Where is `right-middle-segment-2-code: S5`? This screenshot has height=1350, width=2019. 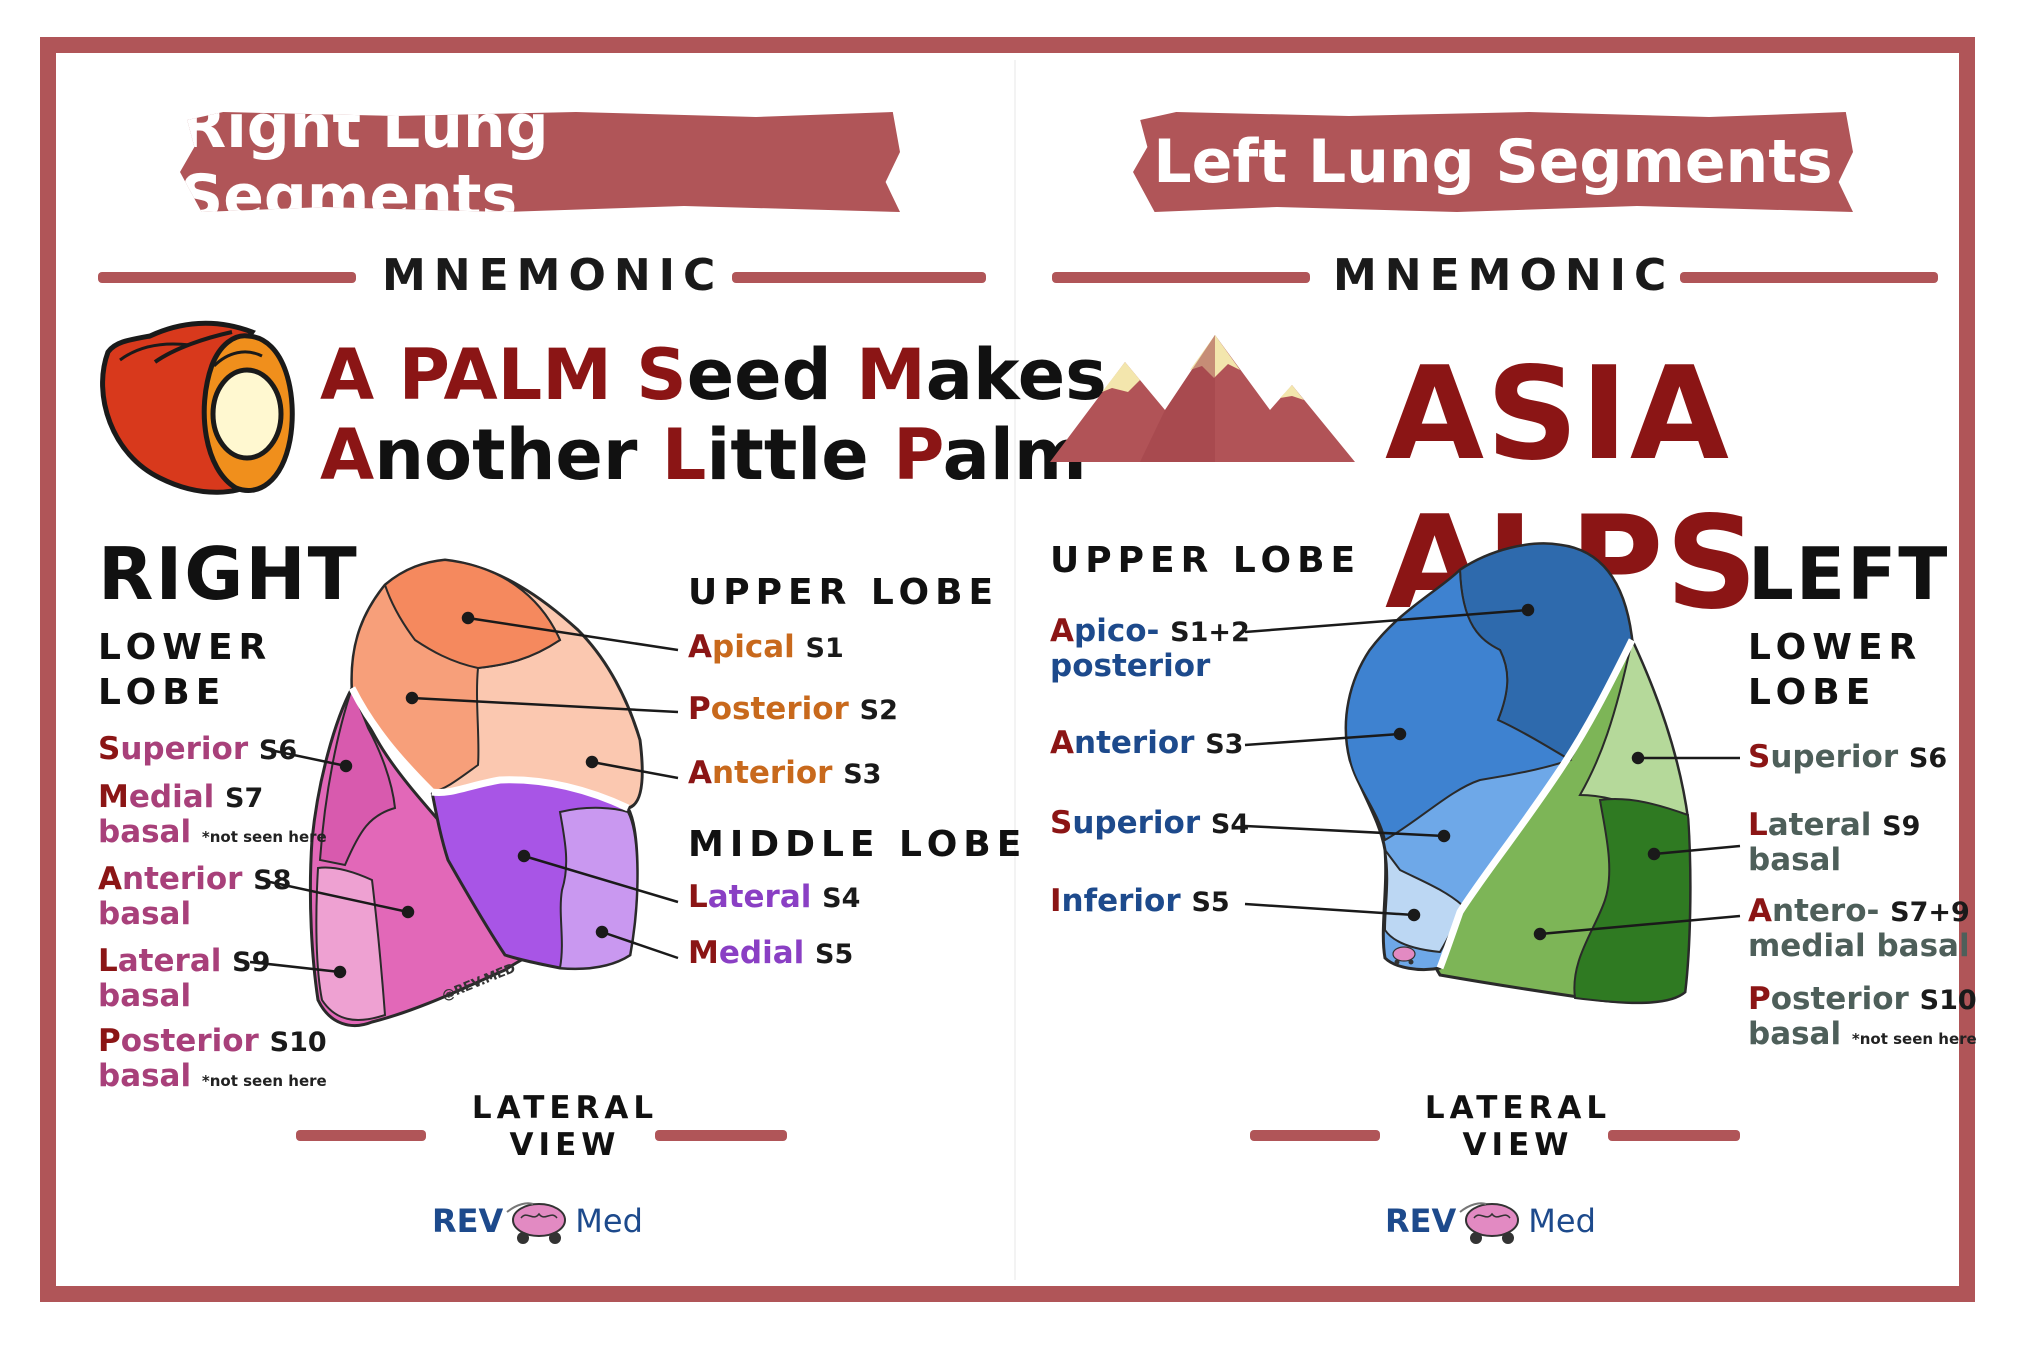 right-middle-segment-2-code: S5 is located at coordinates (834, 954).